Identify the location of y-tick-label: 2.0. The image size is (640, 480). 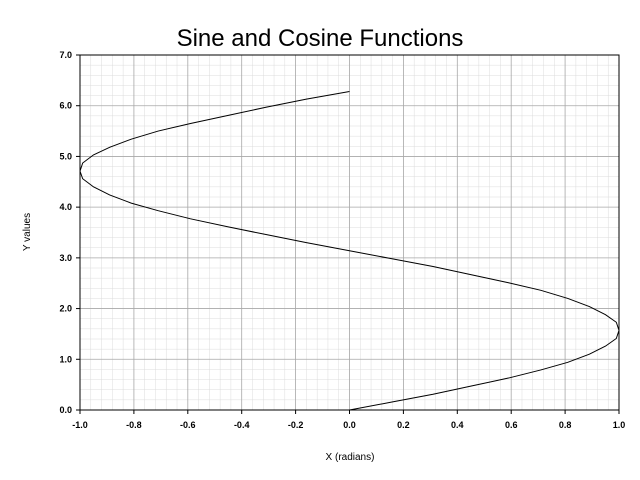
(65, 309).